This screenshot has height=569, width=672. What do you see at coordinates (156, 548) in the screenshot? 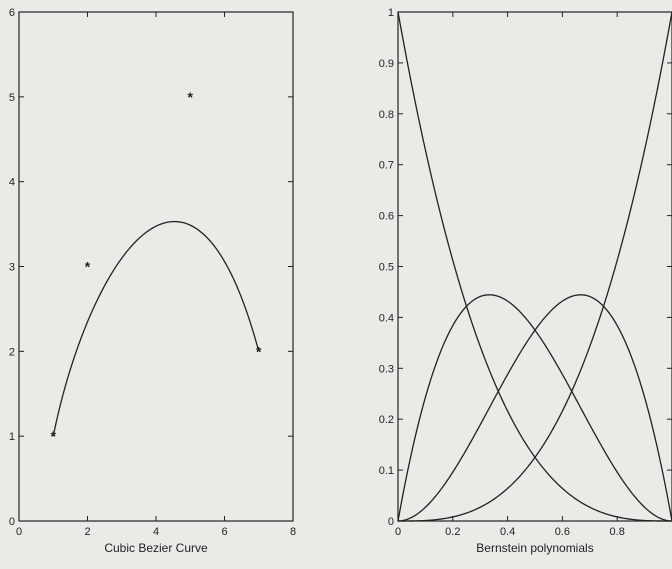
I see `x-axis-label: Cubic Bezier Curve` at bounding box center [156, 548].